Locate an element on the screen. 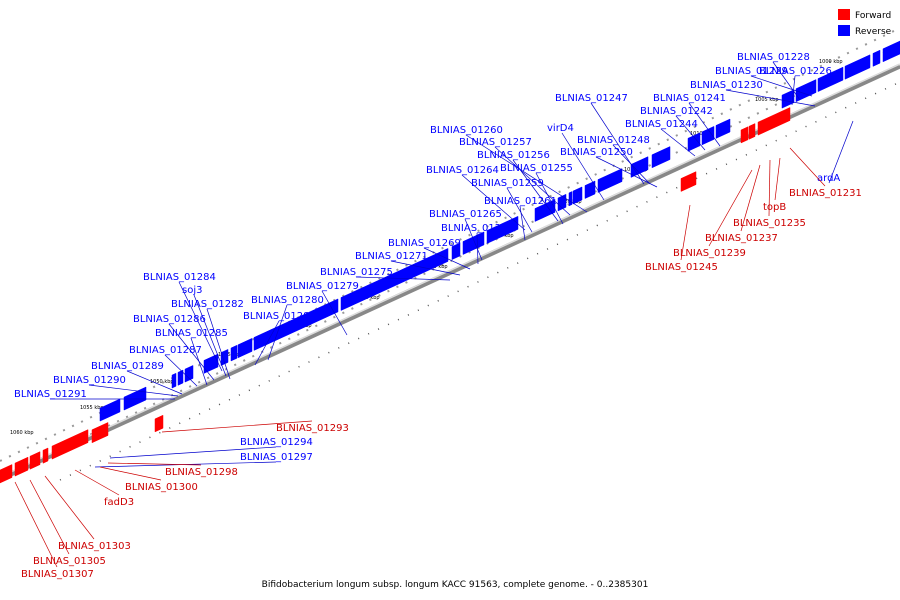  gene-label: BLNIAS_01260 is located at coordinates (466, 130).